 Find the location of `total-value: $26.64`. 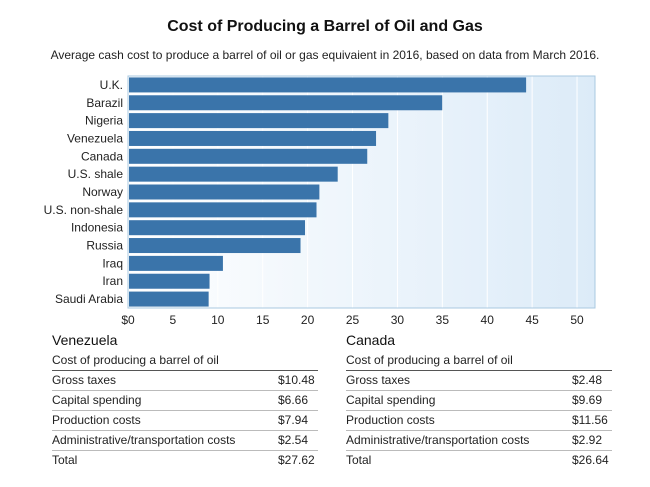

total-value: $26.64 is located at coordinates (590, 460).